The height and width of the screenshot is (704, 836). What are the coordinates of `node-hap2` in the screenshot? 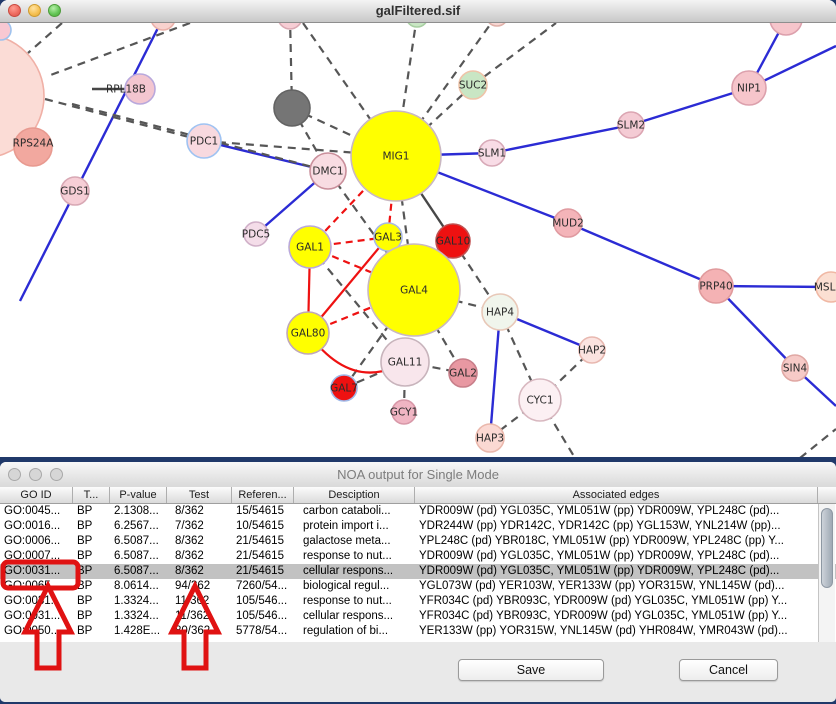 It's located at (592, 350).